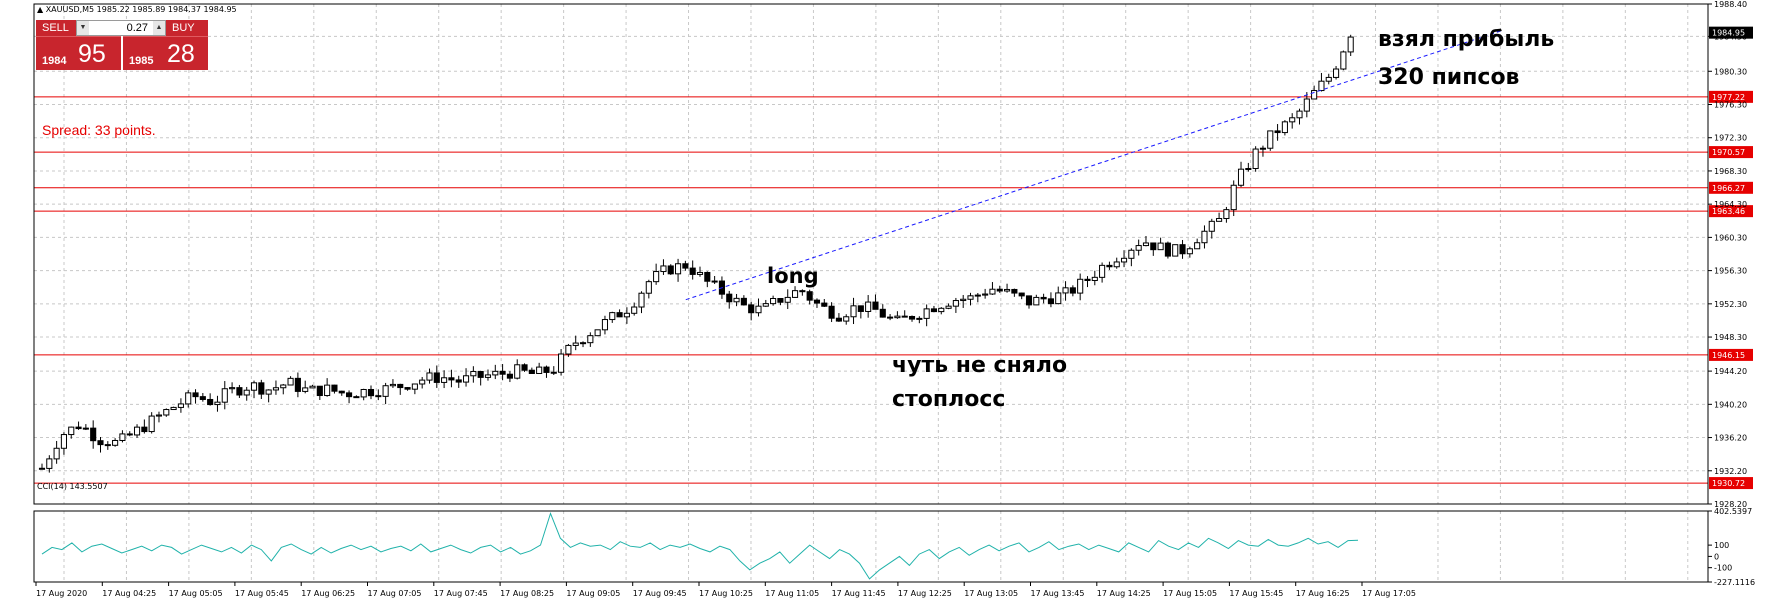 This screenshot has width=1766, height=608. What do you see at coordinates (187, 28) in the screenshot?
I see `buy-button: BUY` at bounding box center [187, 28].